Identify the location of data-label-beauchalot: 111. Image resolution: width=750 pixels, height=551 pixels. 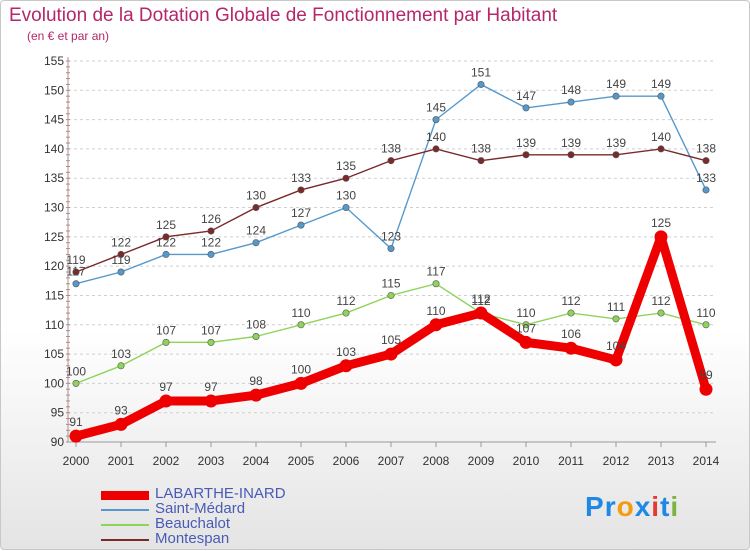
(616, 307).